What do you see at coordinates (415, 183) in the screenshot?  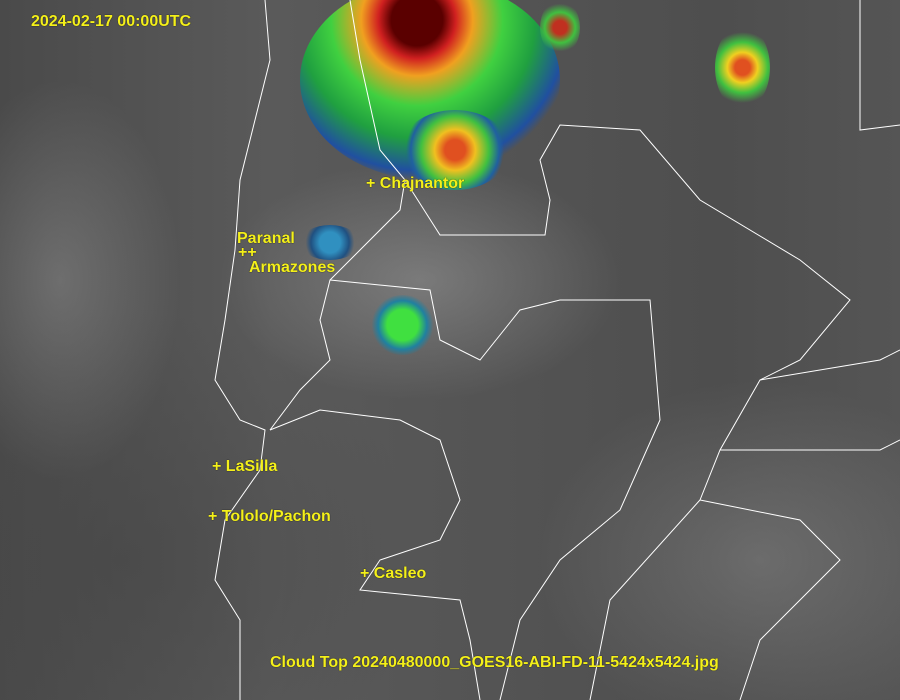 I see `site-label-chajnantor: + Chajnantor` at bounding box center [415, 183].